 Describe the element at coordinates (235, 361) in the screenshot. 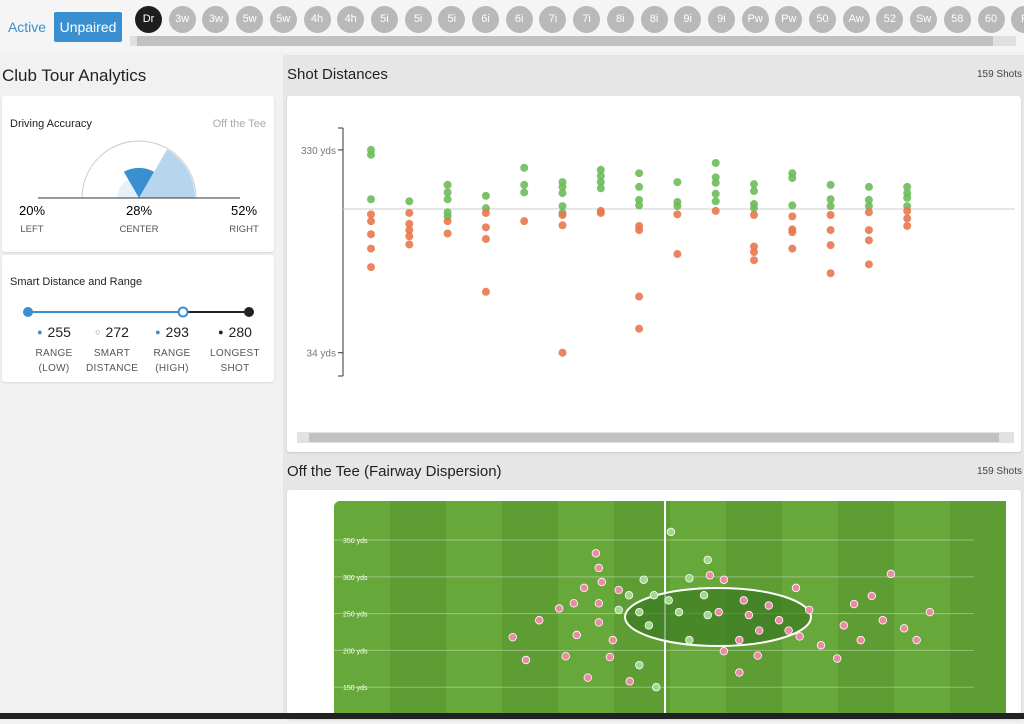

I see `range-label: LONGEST SHOT` at that location.